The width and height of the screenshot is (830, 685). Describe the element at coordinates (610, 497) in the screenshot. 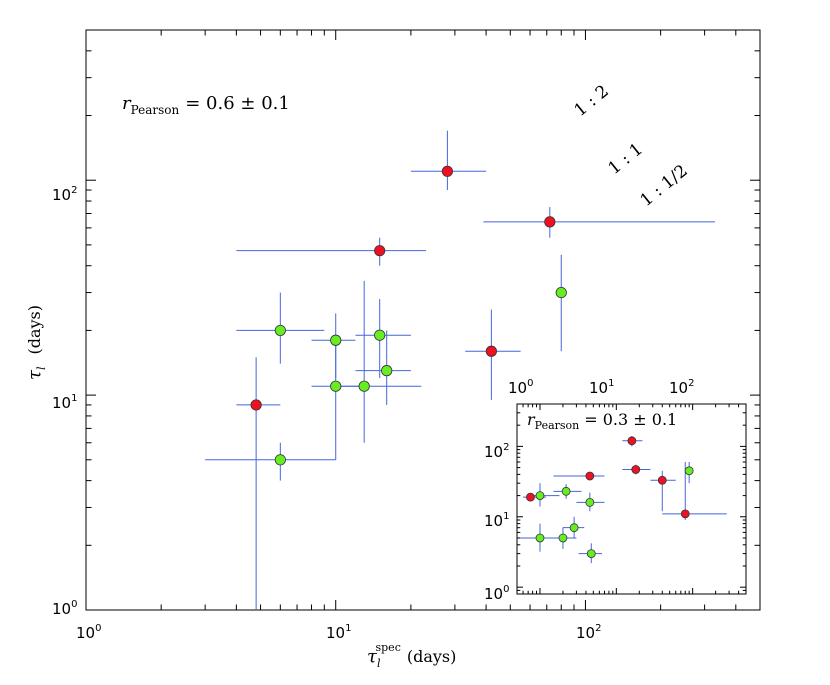

I see `inset-points` at that location.